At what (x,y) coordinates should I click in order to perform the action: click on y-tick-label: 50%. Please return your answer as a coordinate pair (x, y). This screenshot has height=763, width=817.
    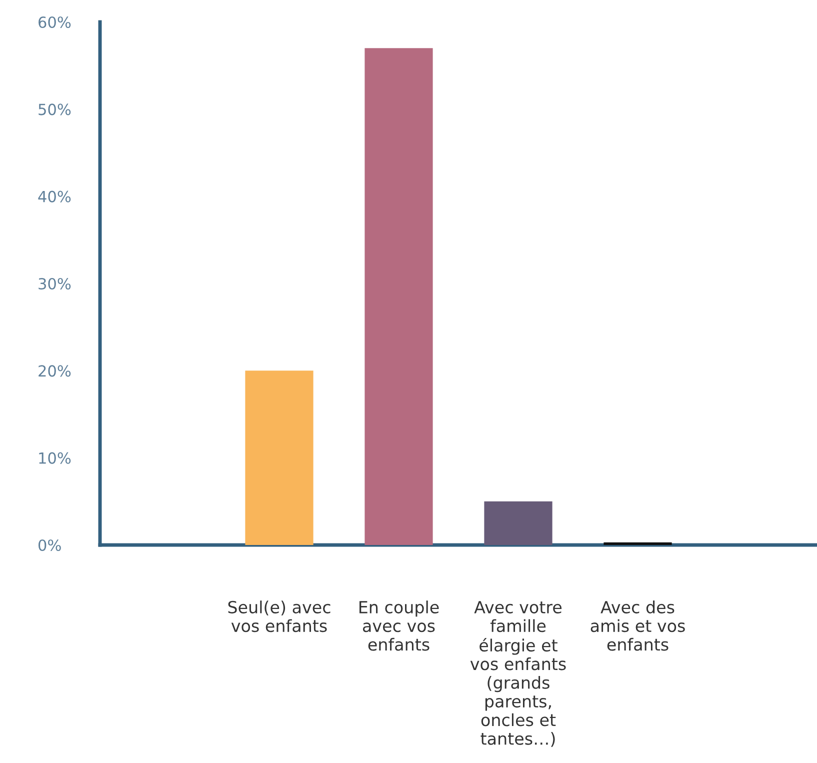
    Looking at the image, I should click on (54, 110).